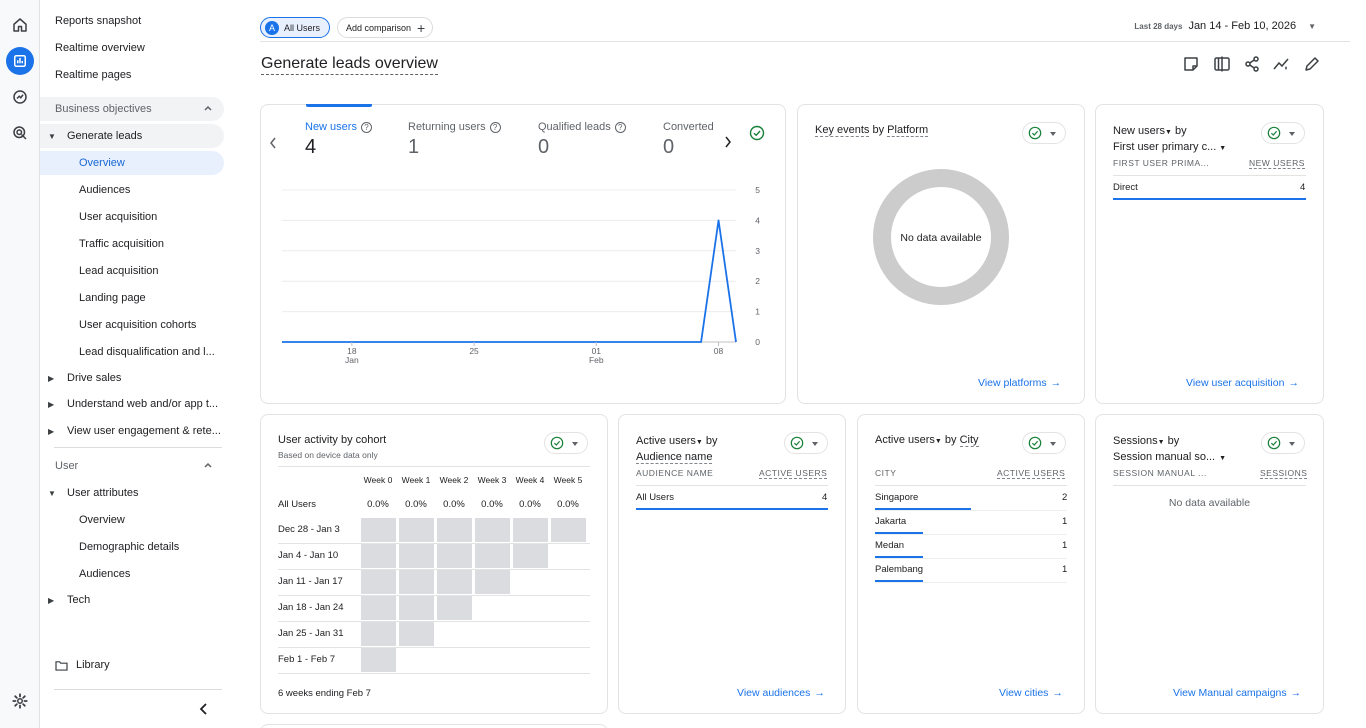 This screenshot has width=1366, height=728. I want to click on metric-selector: Sessions, so click(1135, 441).